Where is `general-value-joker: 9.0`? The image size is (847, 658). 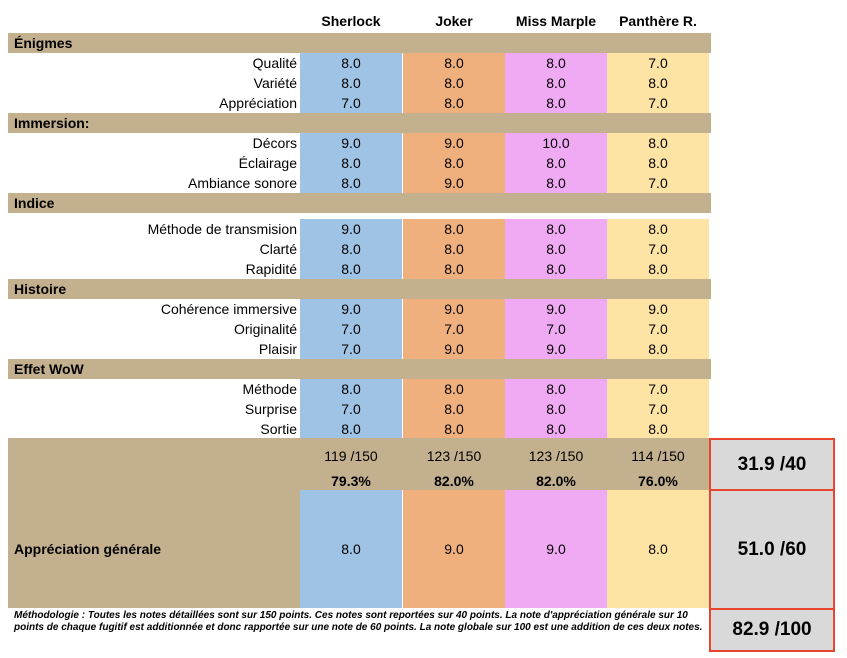
general-value-joker: 9.0 is located at coordinates (454, 549).